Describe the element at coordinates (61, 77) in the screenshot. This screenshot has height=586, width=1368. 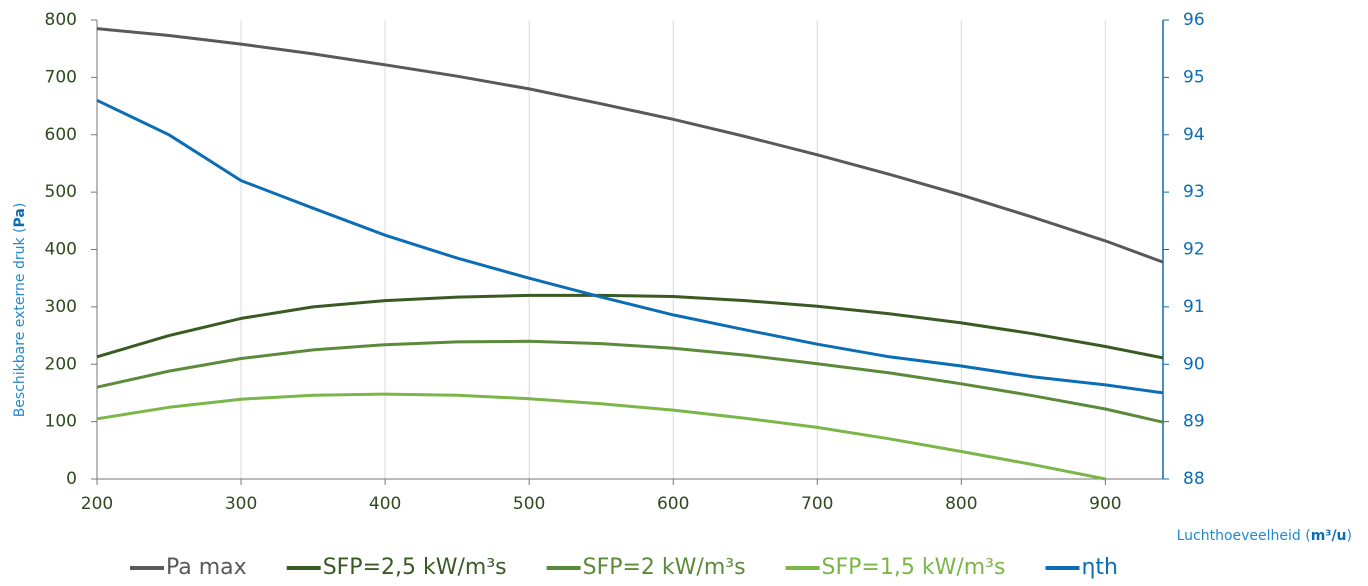
I see `y-tick-label: 700` at that location.